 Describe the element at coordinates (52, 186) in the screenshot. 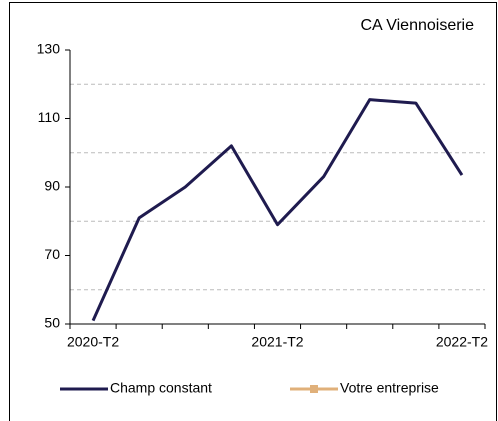

I see `y-tick-label: 90` at that location.